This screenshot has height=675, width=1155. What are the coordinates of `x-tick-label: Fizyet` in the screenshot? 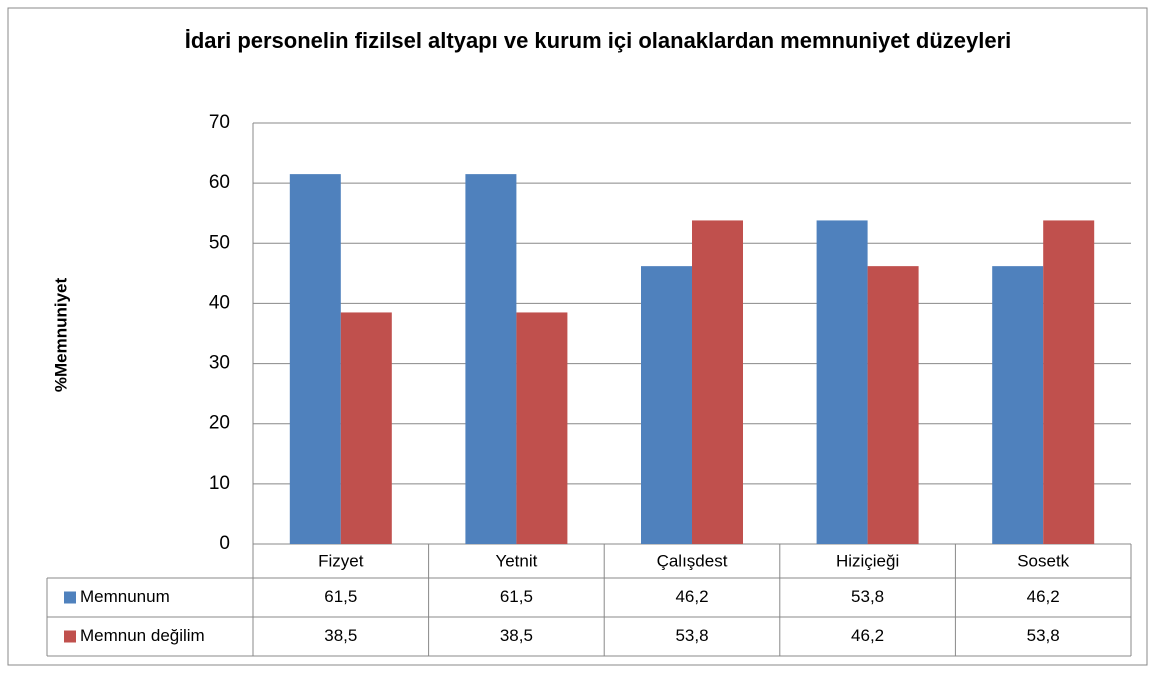 It's located at (341, 560).